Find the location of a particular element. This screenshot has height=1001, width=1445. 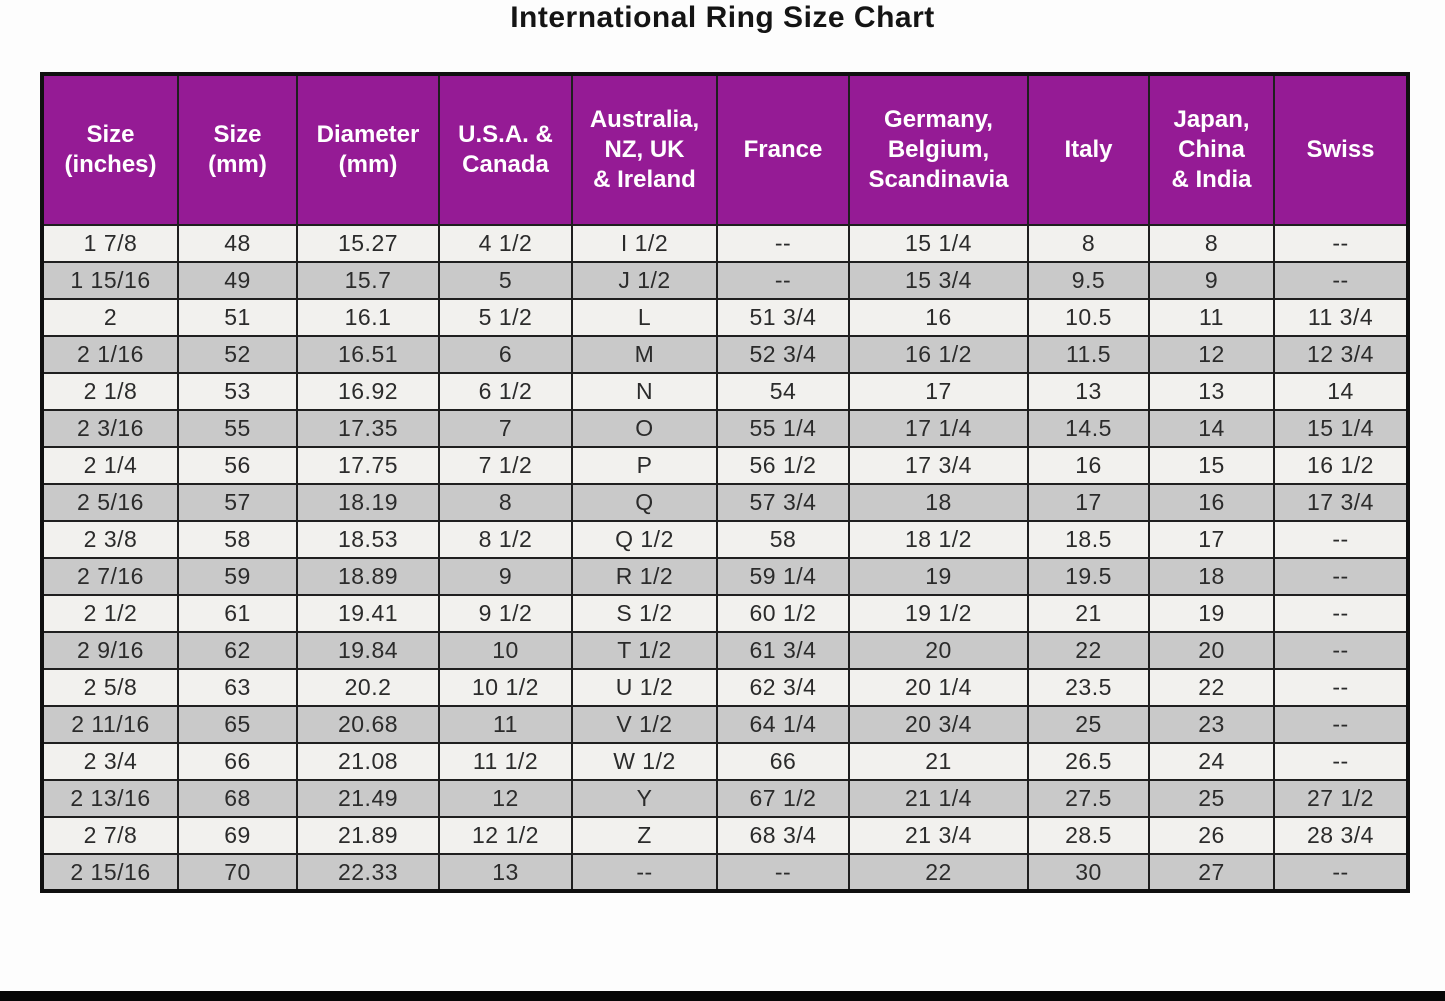

table-cell: 11.5 is located at coordinates (1088, 354).